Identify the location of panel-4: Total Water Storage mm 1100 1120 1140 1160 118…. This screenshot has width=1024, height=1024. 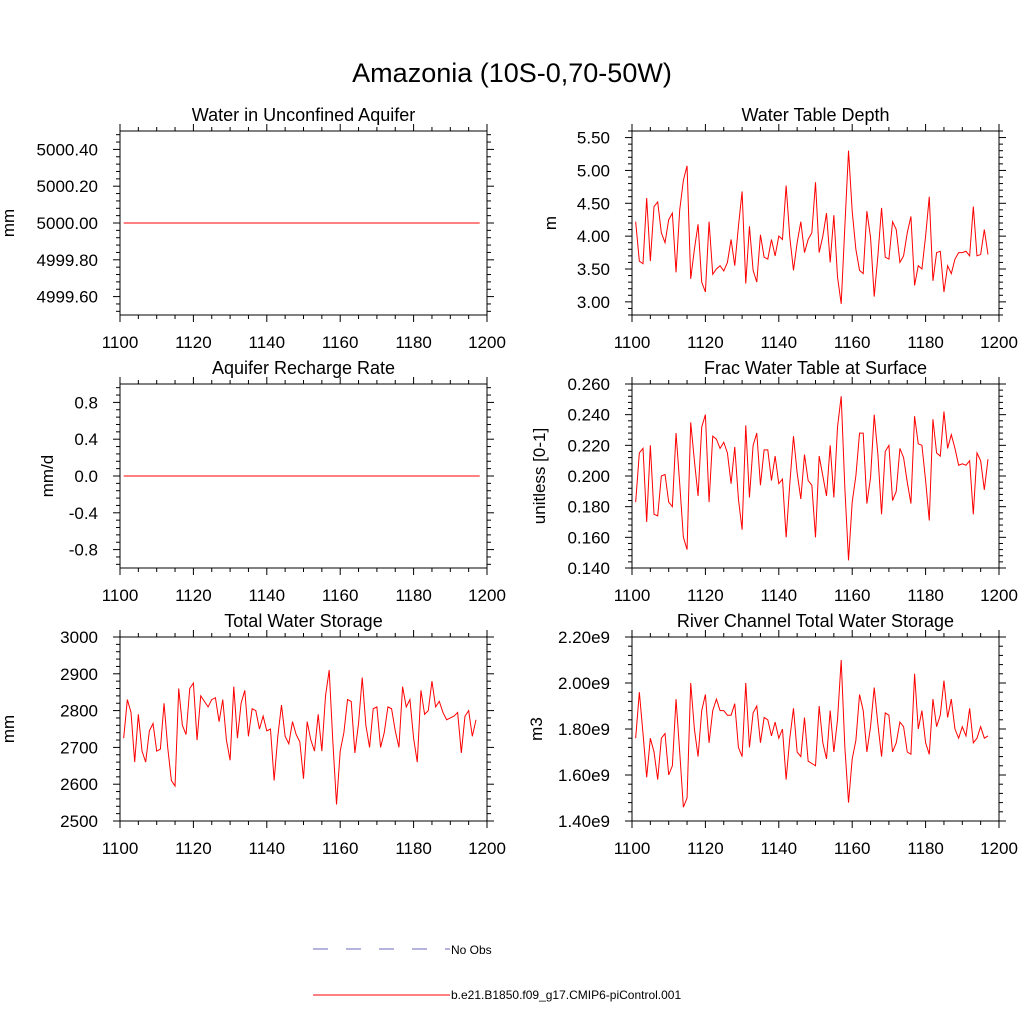
(253, 734).